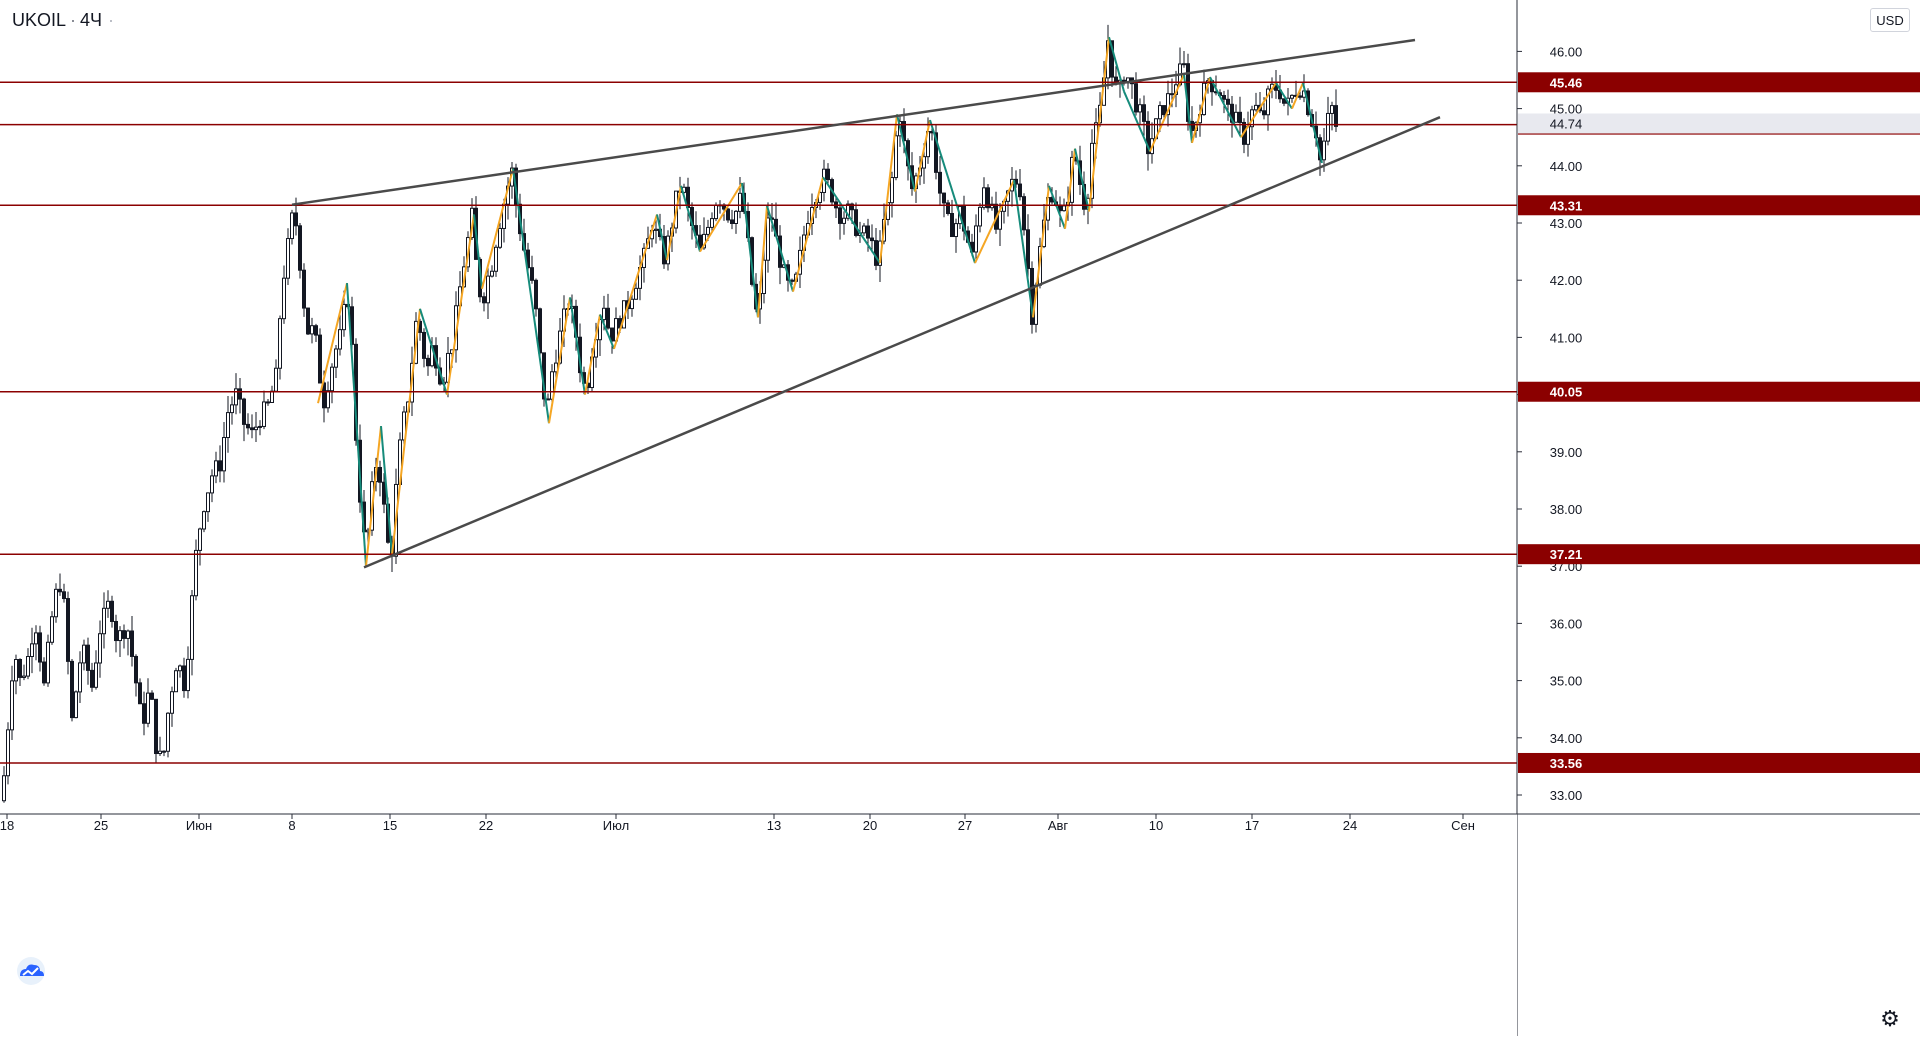 Image resolution: width=1920 pixels, height=1041 pixels. I want to click on tradingview-cloud-logo, so click(31, 971).